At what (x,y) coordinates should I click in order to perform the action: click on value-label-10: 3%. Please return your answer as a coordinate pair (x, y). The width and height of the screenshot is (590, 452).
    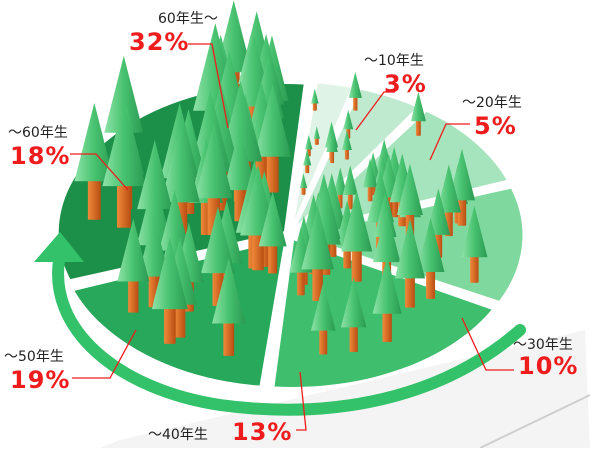
    Looking at the image, I should click on (405, 84).